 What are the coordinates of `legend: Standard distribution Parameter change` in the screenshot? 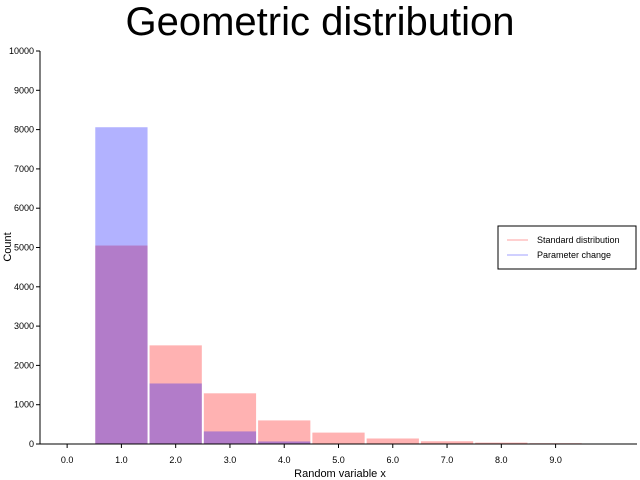 It's located at (567, 247).